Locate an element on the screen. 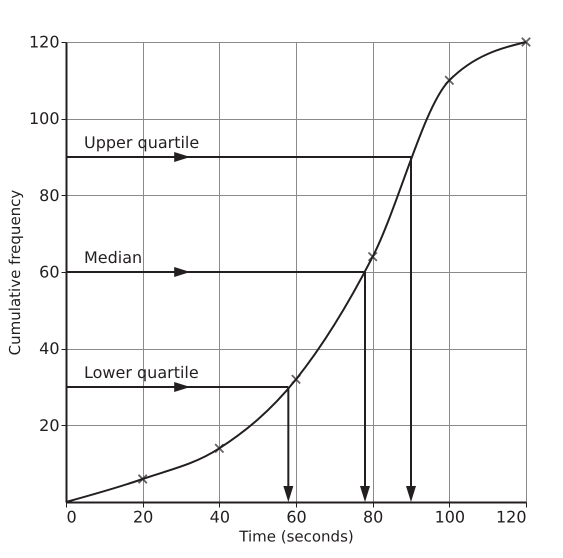 The height and width of the screenshot is (558, 563). x-tick-label: 0 is located at coordinates (71, 517).